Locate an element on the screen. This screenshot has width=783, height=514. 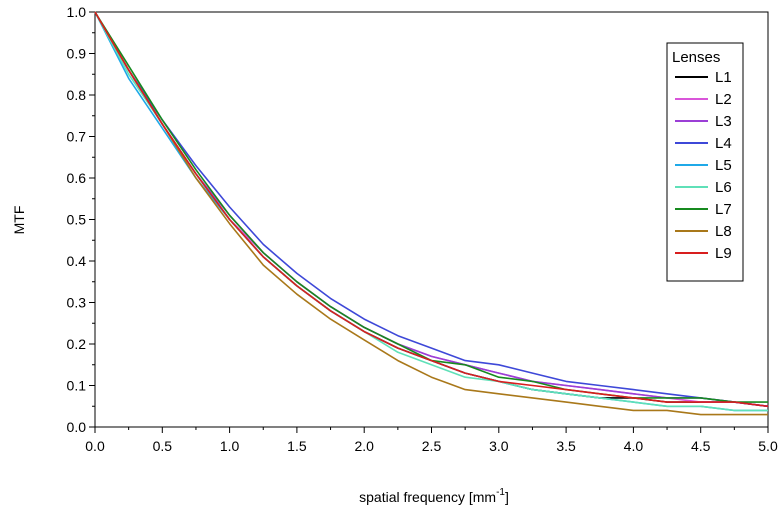
y-tick-label: 0.4 is located at coordinates (77, 261).